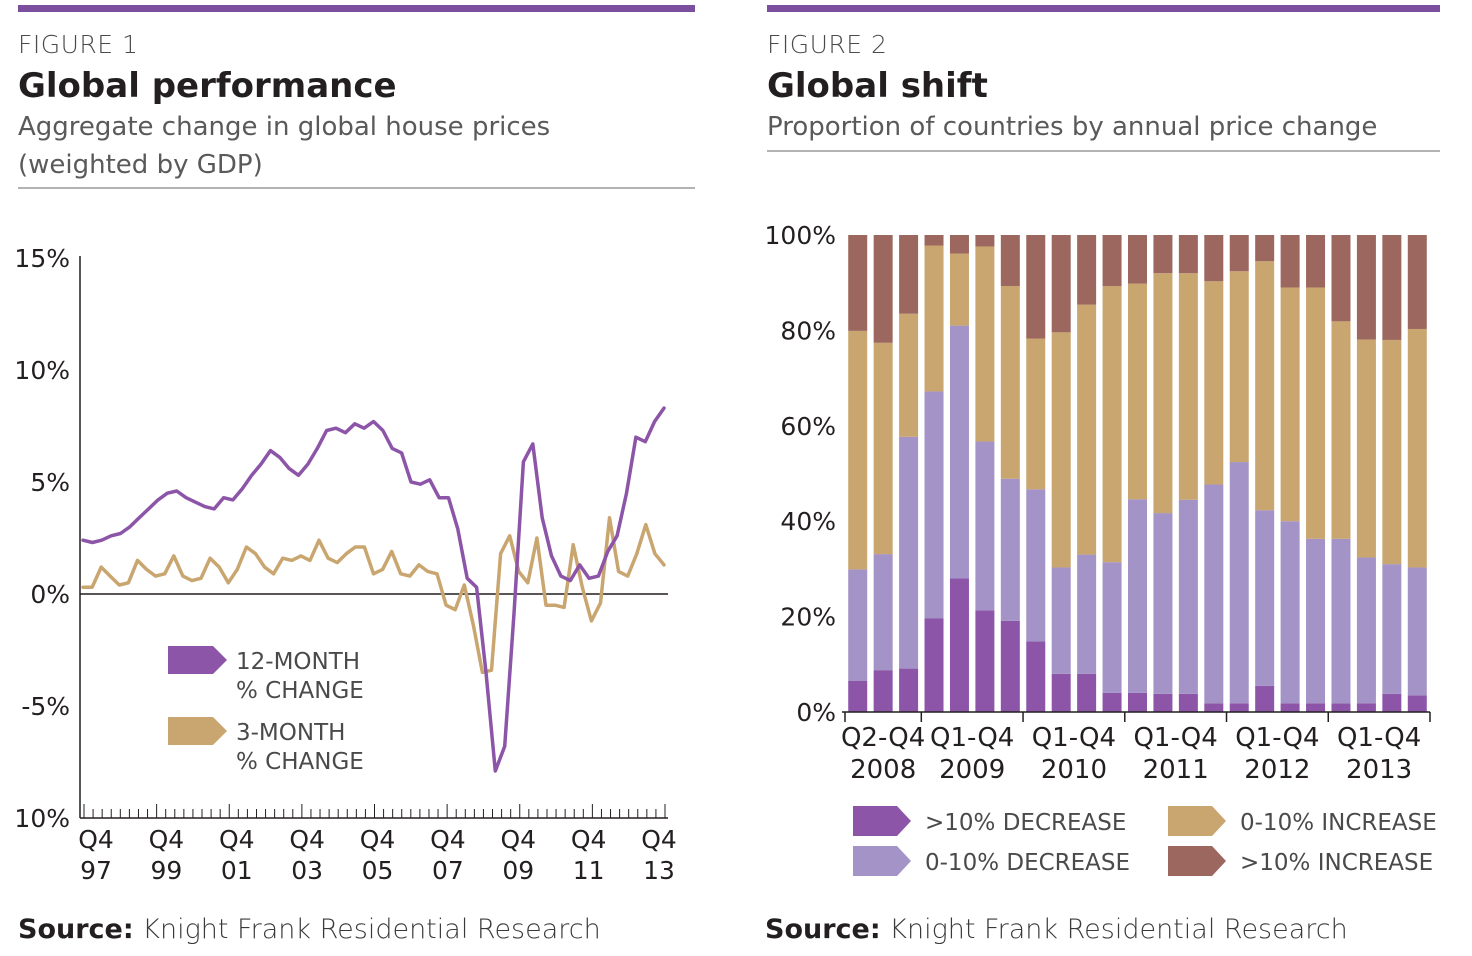 The image size is (1472, 956). What do you see at coordinates (659, 870) in the screenshot?
I see `x-tick-label-year: 13` at bounding box center [659, 870].